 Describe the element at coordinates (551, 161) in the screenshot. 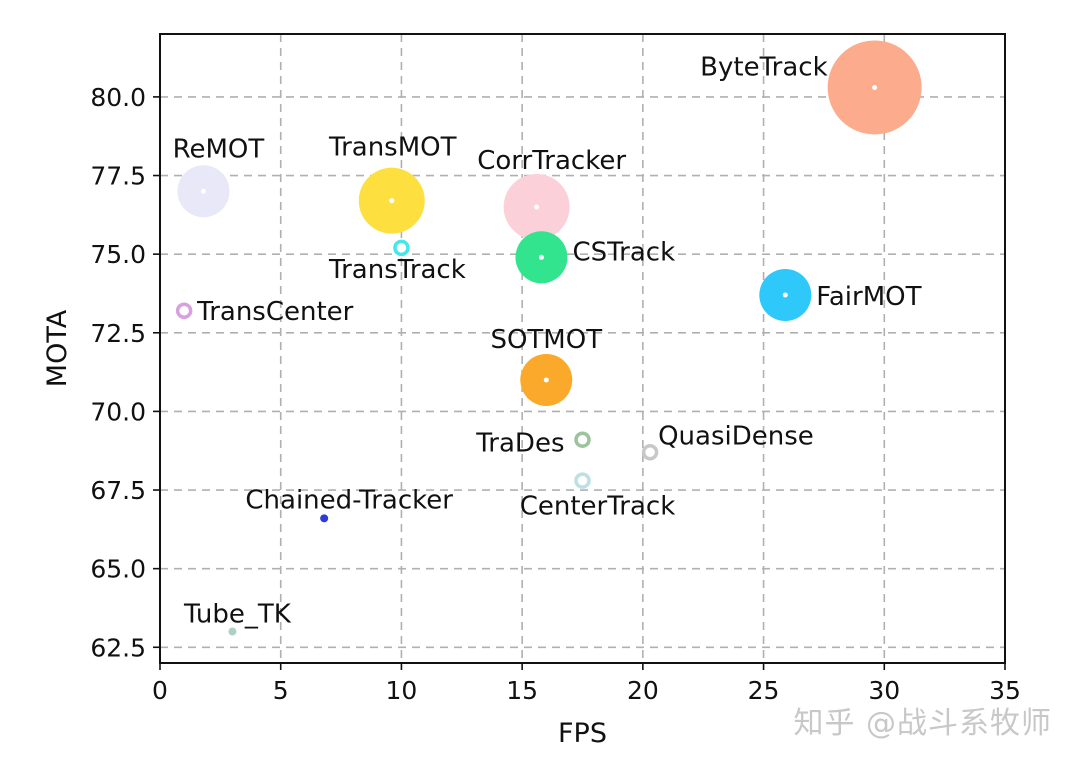

I see `label-corrtracker: CorrTracker` at that location.